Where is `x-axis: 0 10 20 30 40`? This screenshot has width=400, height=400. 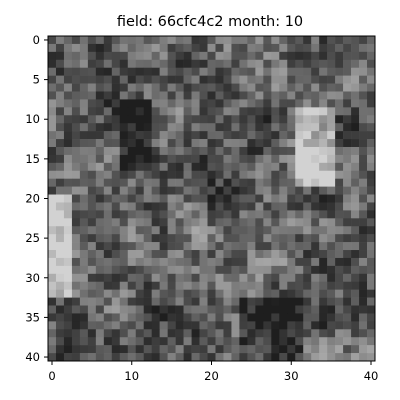
x-axis: 0 10 20 30 40 is located at coordinates (213, 372).